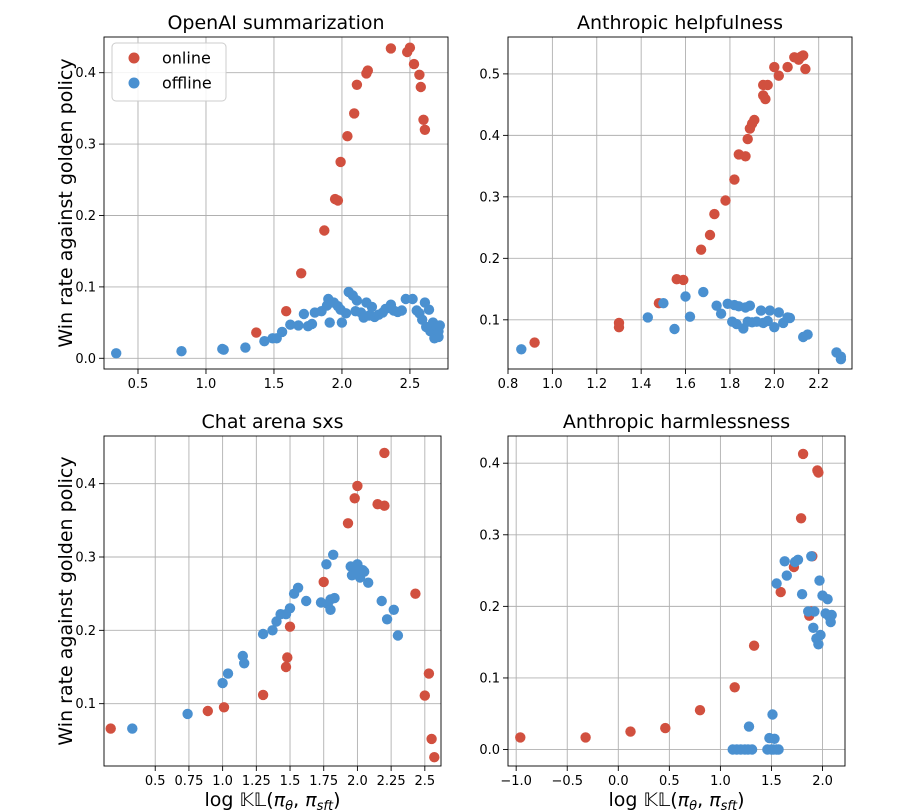 This screenshot has height=811, width=909. What do you see at coordinates (134, 83) in the screenshot?
I see `legend-marker-offline` at bounding box center [134, 83].